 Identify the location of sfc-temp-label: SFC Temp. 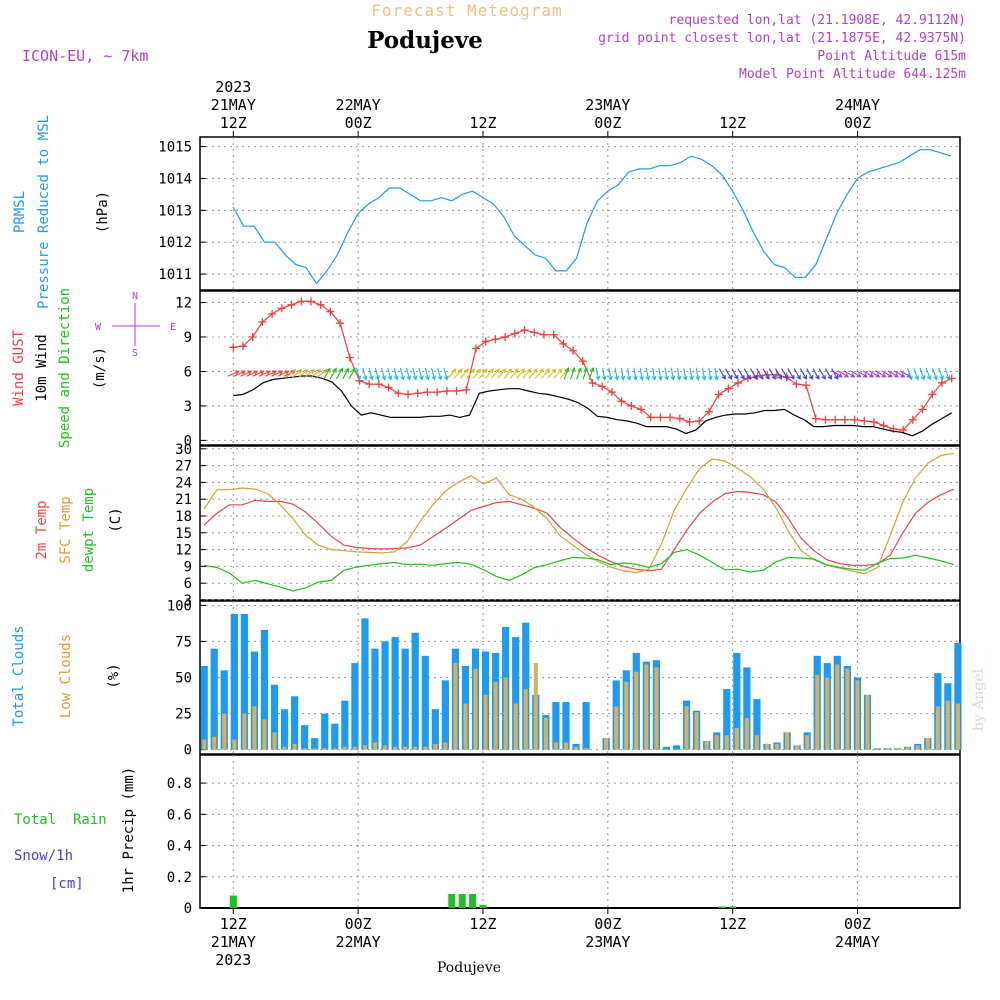
(66, 529).